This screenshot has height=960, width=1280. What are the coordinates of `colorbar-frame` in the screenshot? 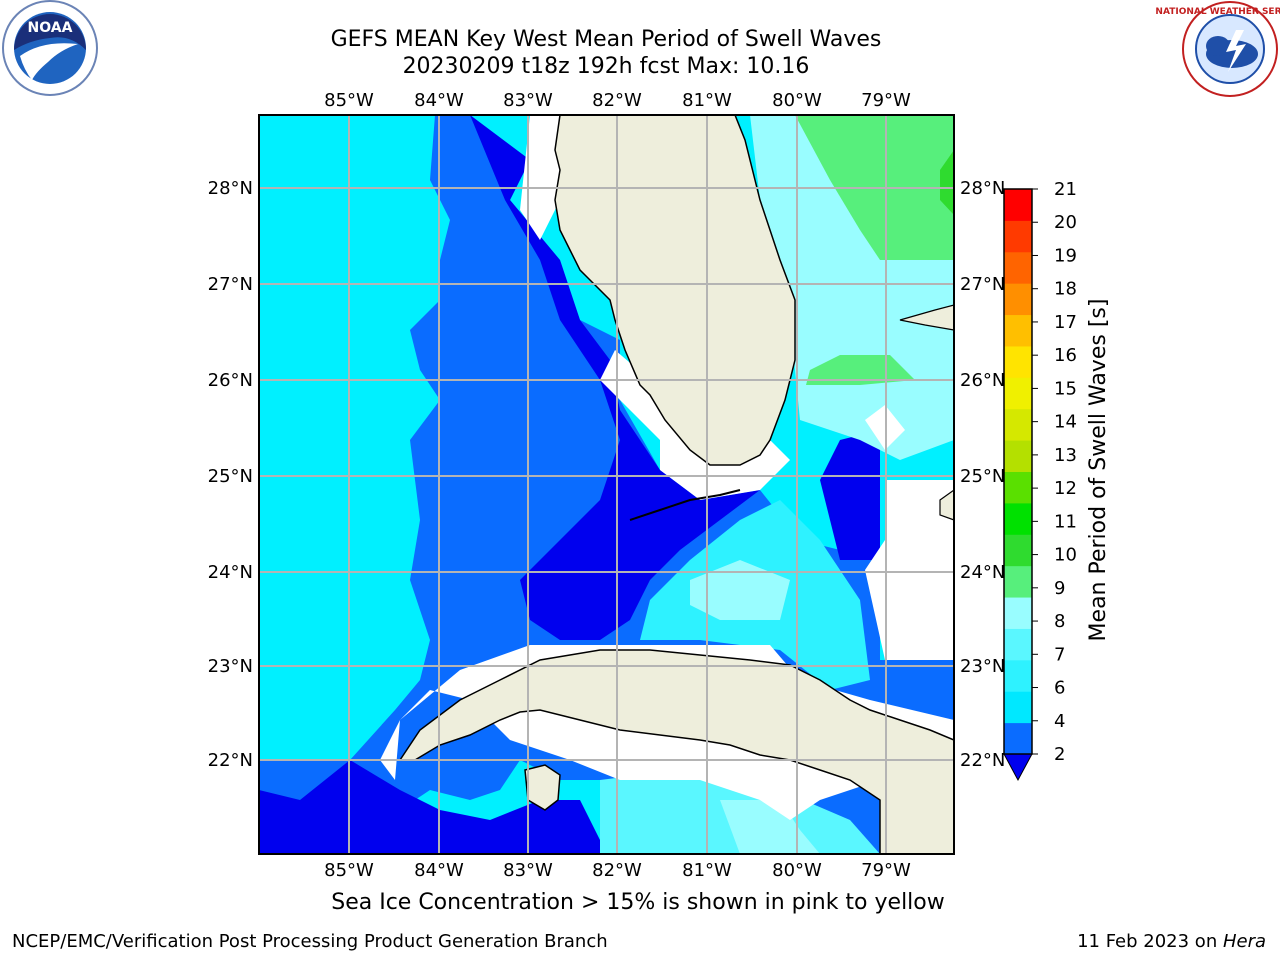 It's located at (1018, 471).